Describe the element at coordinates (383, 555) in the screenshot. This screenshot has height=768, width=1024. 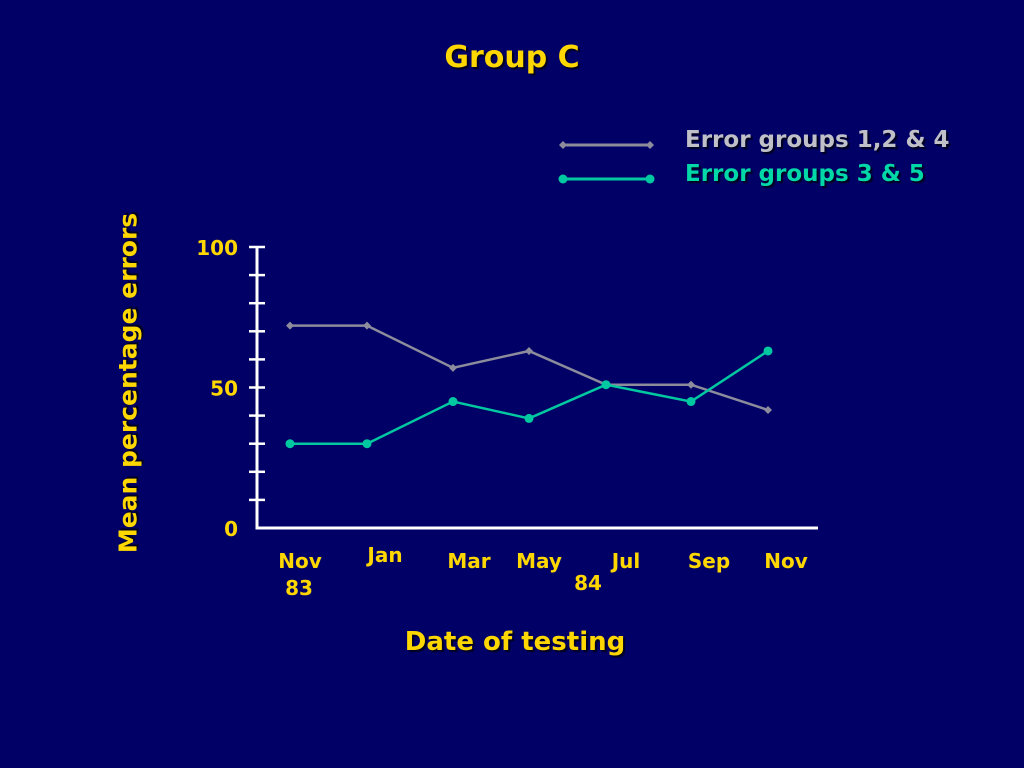
I see `x-tick-label: Jan` at that location.